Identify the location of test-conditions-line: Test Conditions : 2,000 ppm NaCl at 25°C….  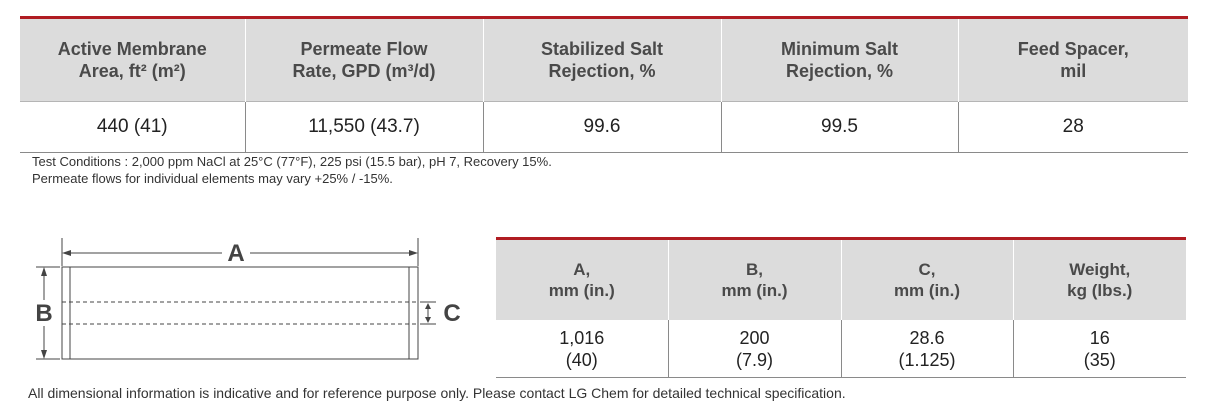
(292, 161).